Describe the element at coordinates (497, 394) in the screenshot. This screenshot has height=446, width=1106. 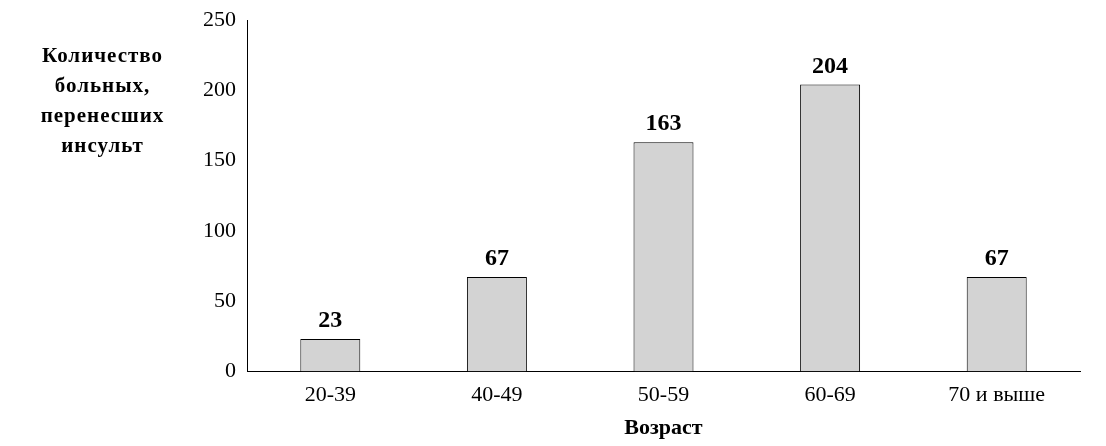
I see `x-tick-label: 40-49` at that location.